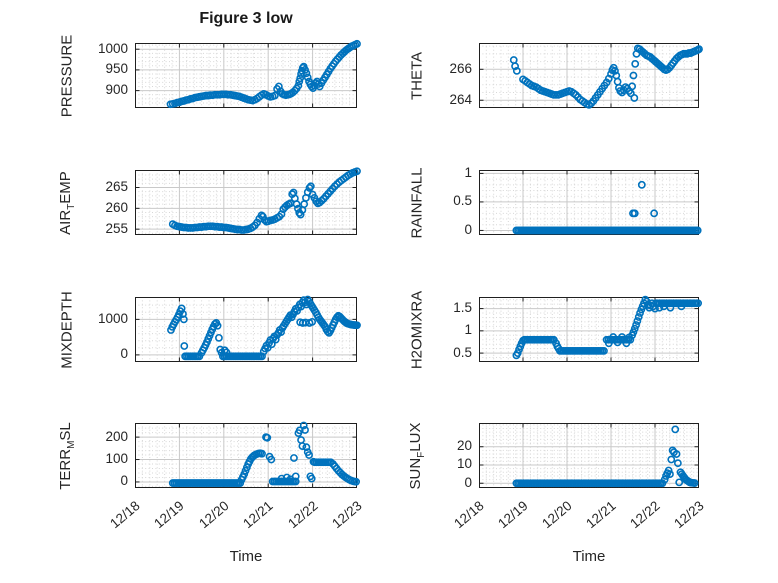 The width and height of the screenshot is (778, 583). Describe the element at coordinates (417, 455) in the screenshot. I see `y-axis-label-sunflux: SUNFLUX` at that location.